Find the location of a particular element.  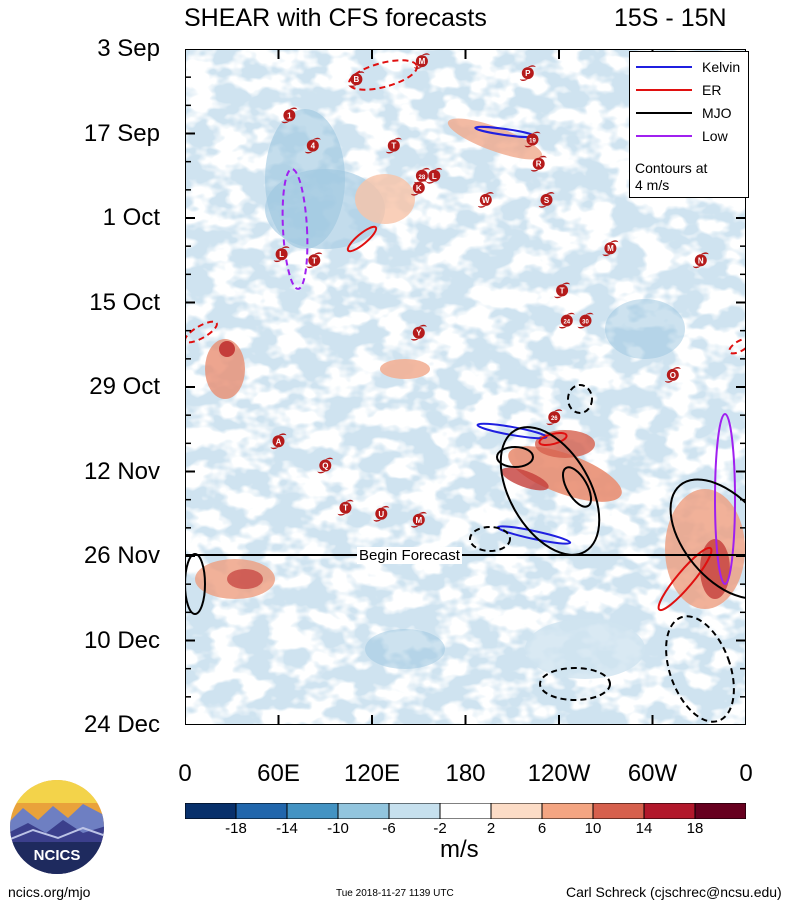

storm-label: Q is located at coordinates (325, 466).